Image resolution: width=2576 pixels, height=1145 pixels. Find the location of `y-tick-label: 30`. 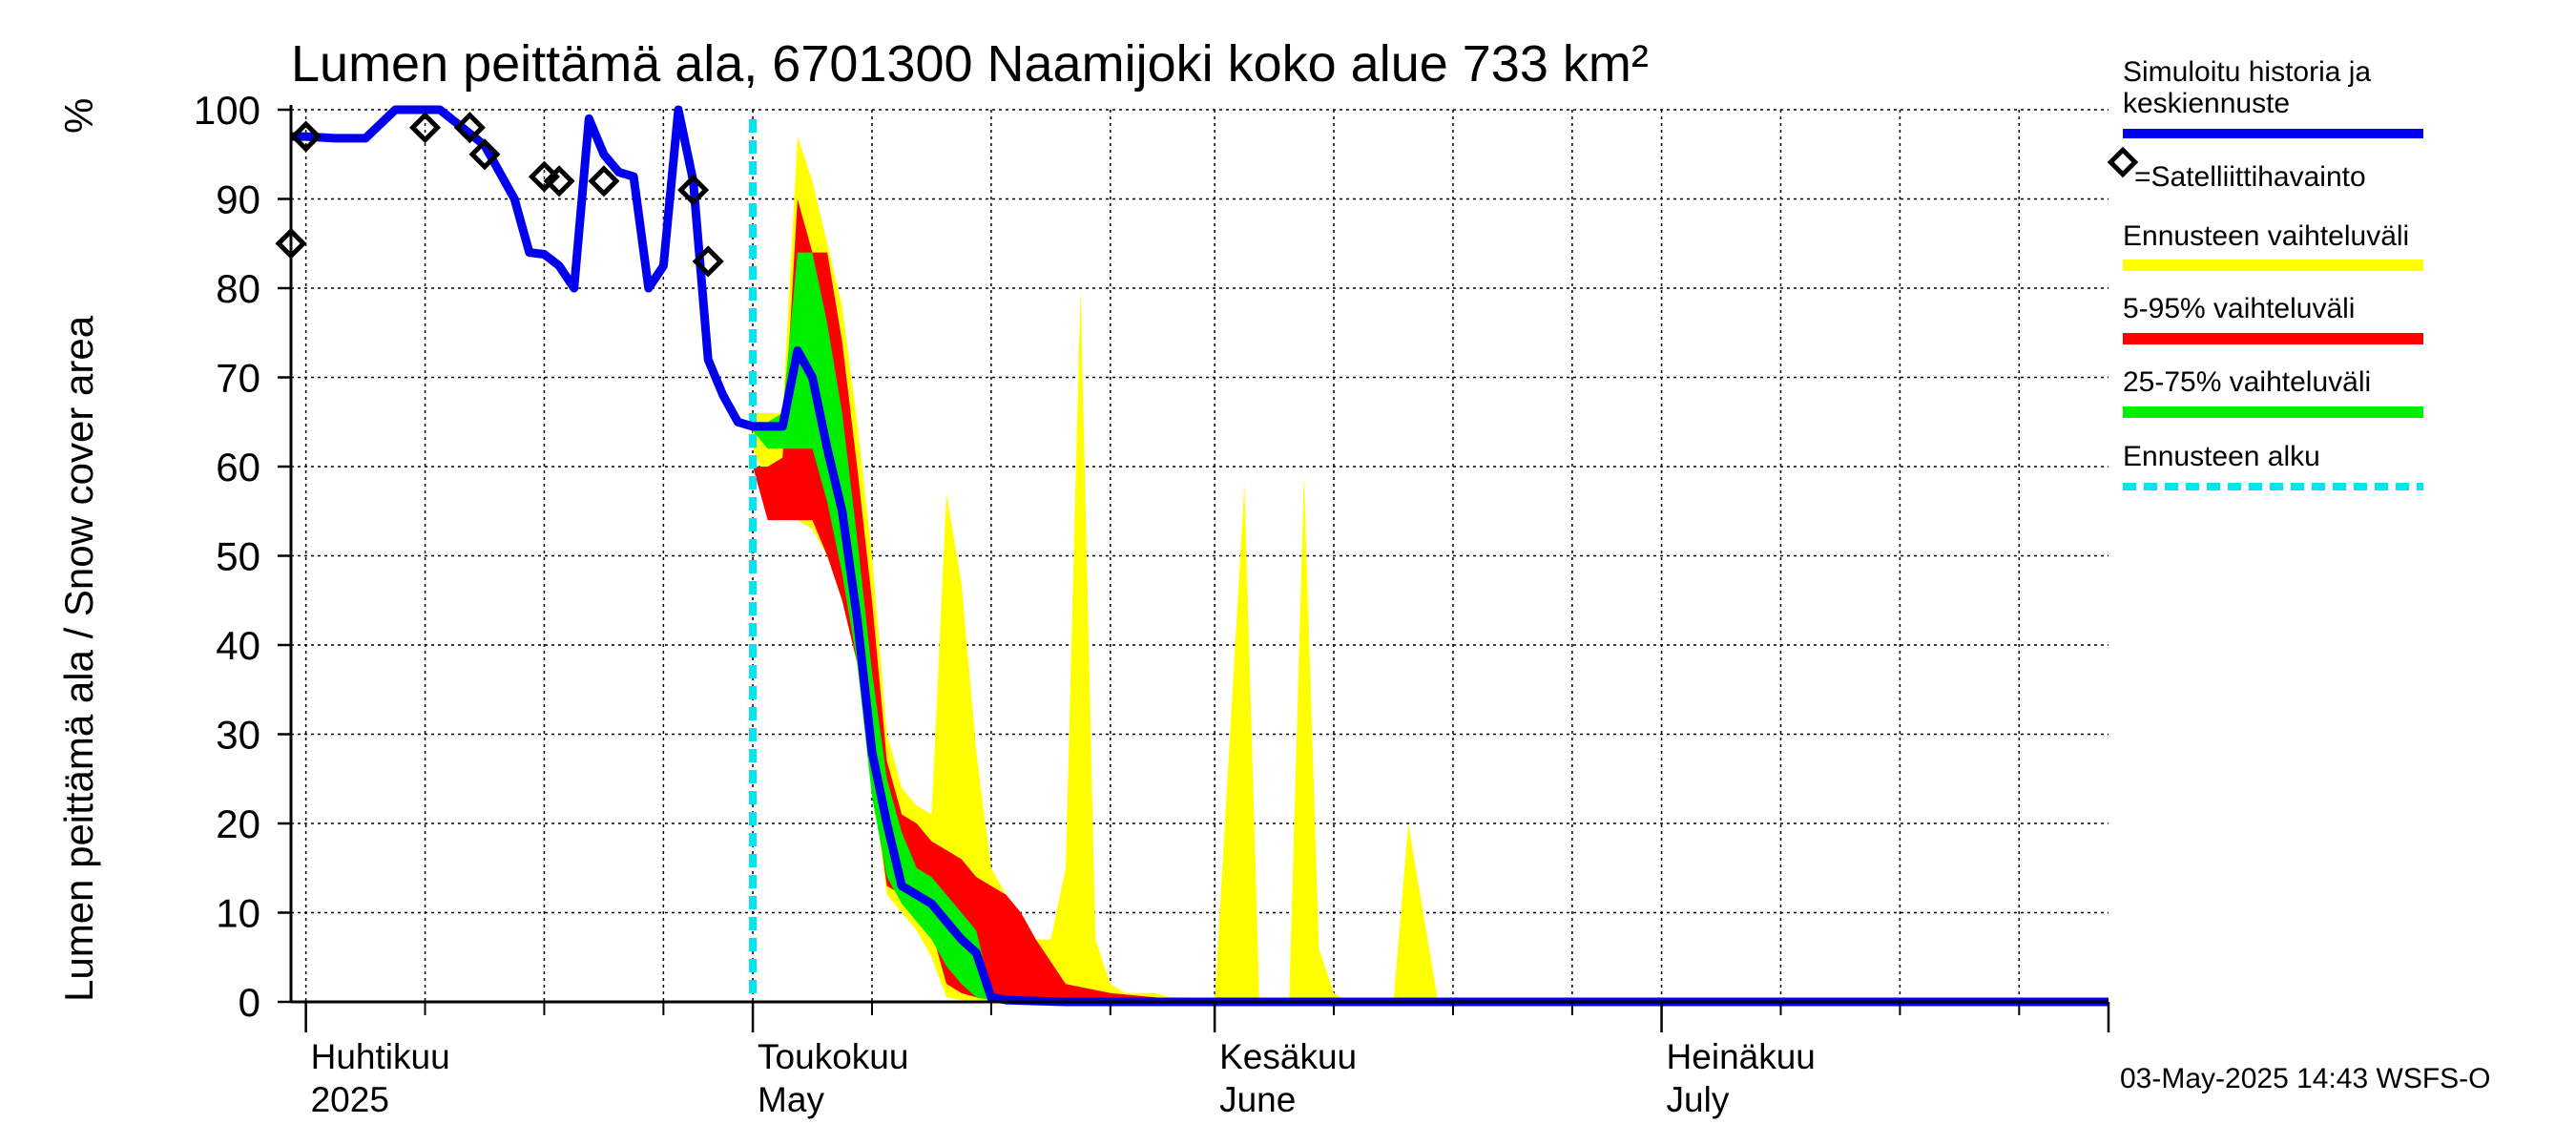

y-tick-label: 30 is located at coordinates (238, 735).